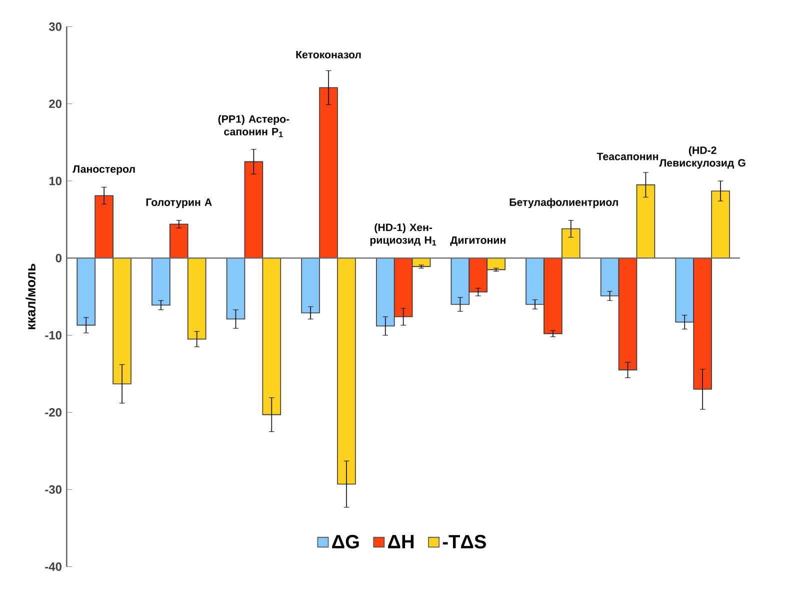 This screenshot has height=596, width=795. I want to click on x-tick-label: Бетулафолиентриол, so click(564, 203).